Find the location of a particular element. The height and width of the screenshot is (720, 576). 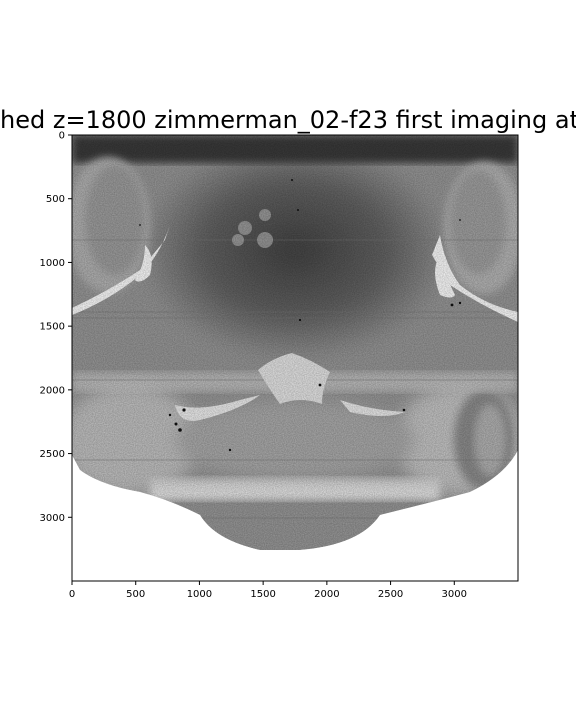

x-tick-label: 2500 is located at coordinates (390, 594).